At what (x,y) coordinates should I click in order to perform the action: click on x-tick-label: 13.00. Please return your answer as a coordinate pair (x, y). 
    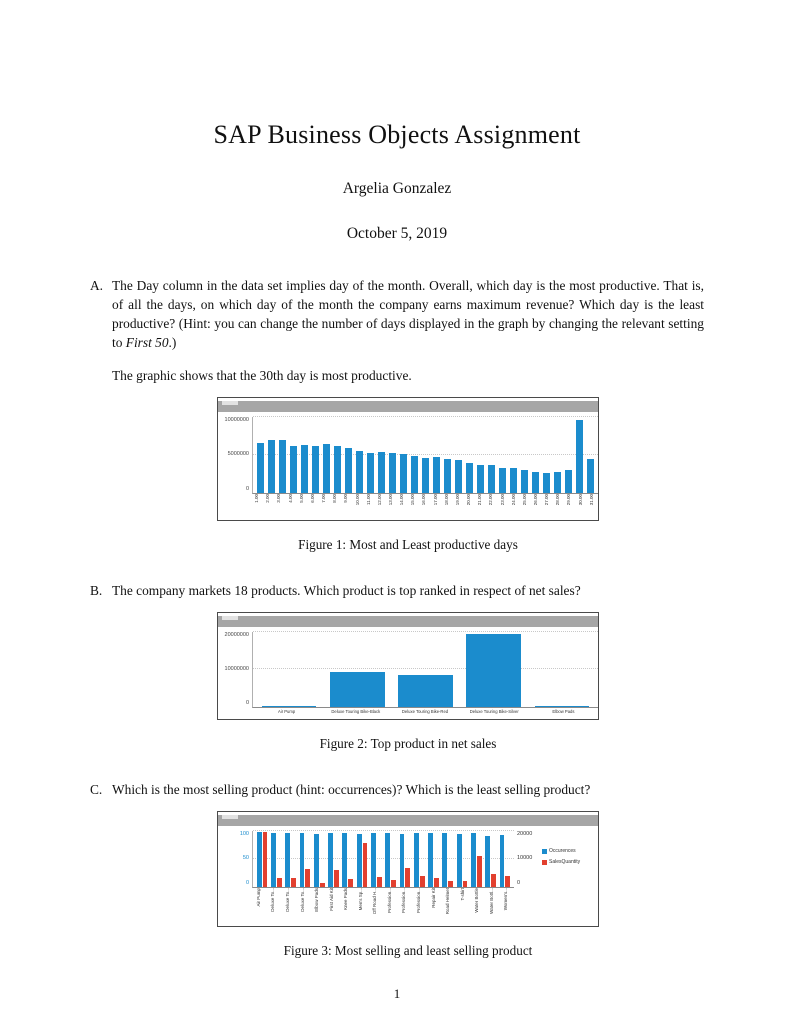
    Looking at the image, I should click on (390, 499).